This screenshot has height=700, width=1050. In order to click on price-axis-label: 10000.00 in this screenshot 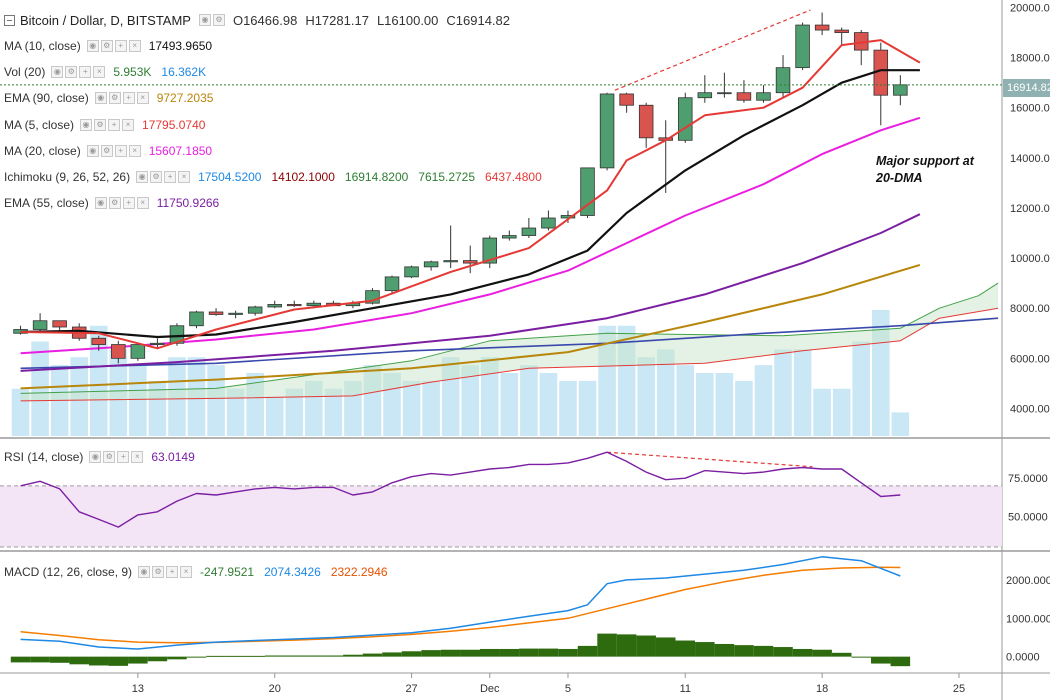, I will do `click(1030, 259)`.